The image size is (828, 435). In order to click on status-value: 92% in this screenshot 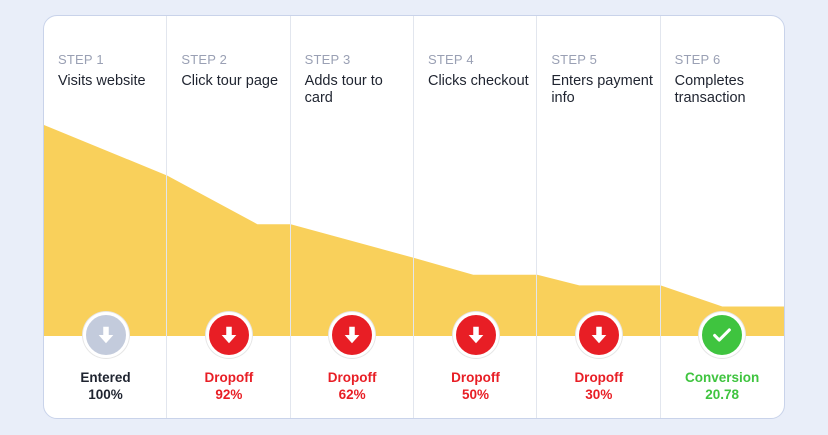, I will do `click(229, 394)`.